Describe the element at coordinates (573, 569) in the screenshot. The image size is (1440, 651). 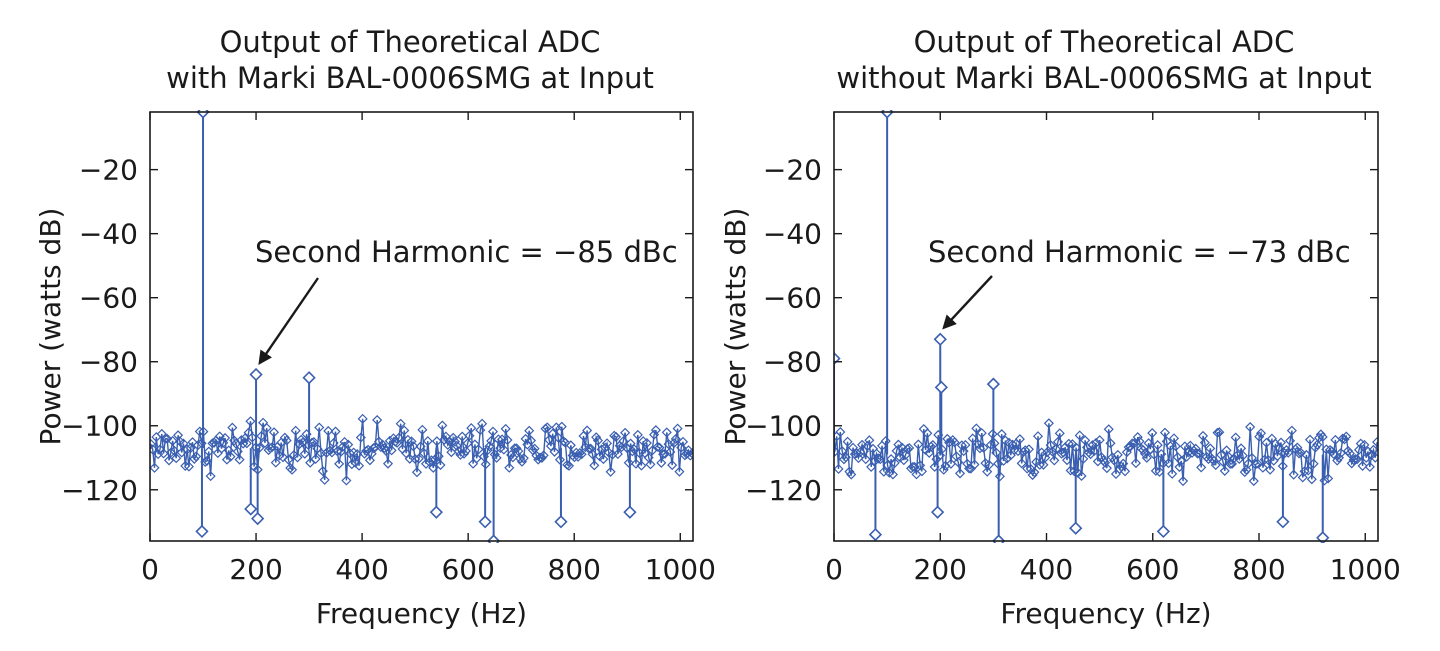
I see `x-tick-label: 800` at that location.